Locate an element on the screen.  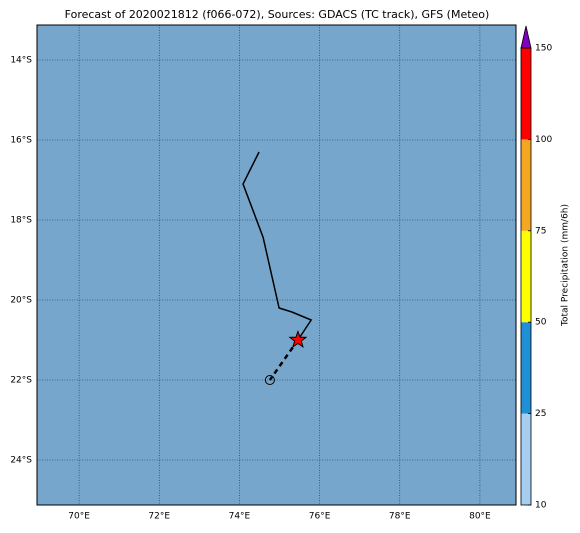
current-position-star is located at coordinates (298, 339).